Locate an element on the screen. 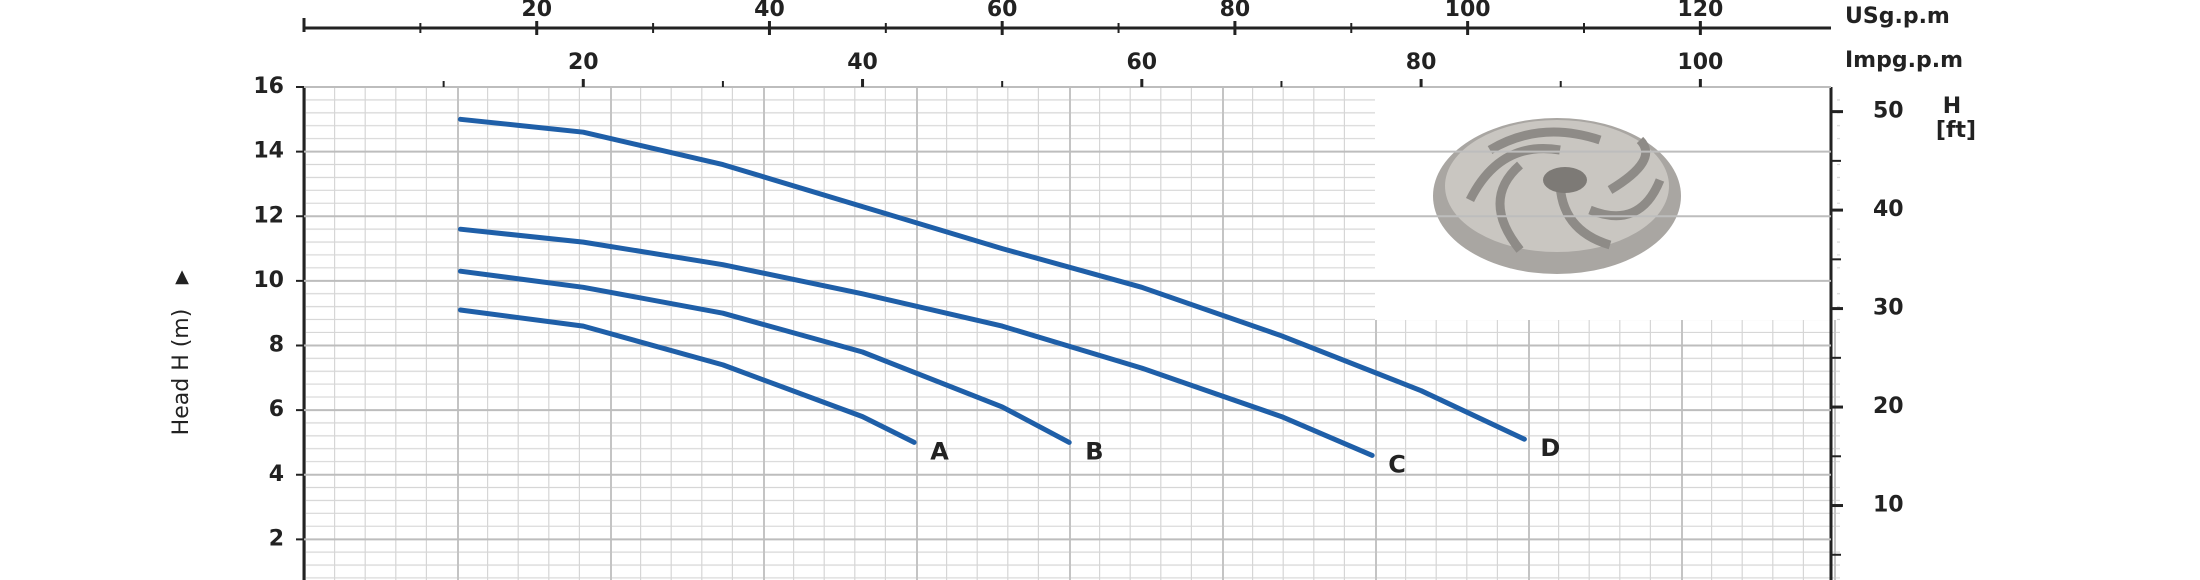 This screenshot has height=580, width=2200. y2-tick-label: 50 is located at coordinates (1888, 111).